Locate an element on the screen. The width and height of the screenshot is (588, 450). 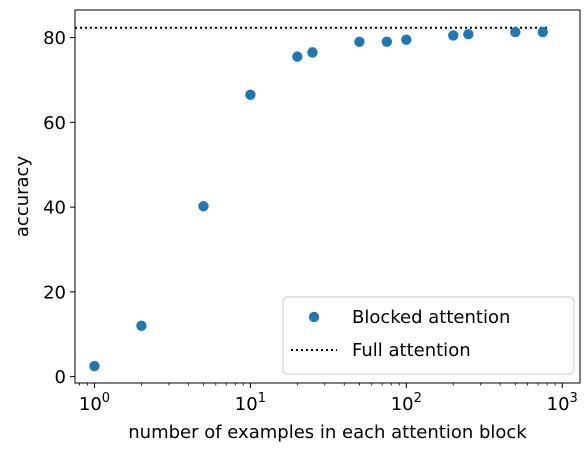
y-tick-label: 0 is located at coordinates (60, 377).